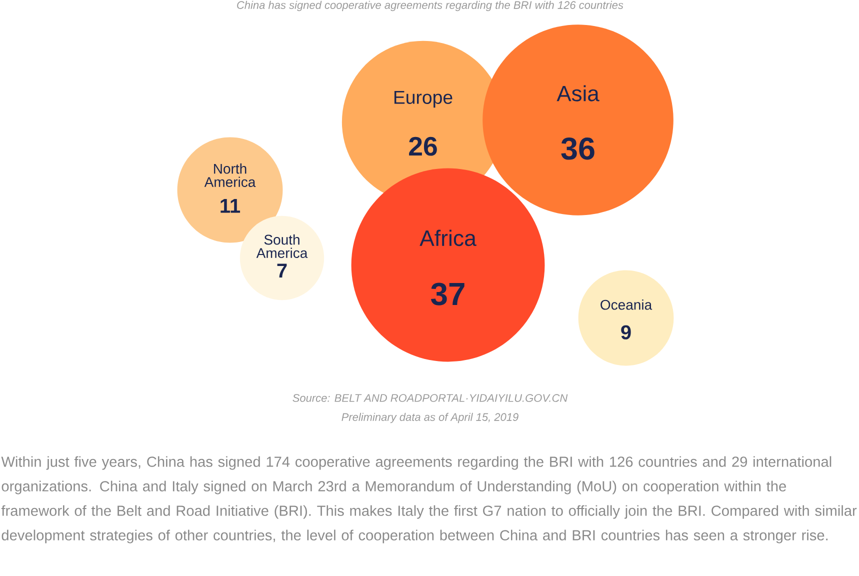 Image resolution: width=859 pixels, height=576 pixels. What do you see at coordinates (626, 332) in the screenshot?
I see `data-label: 9` at bounding box center [626, 332].